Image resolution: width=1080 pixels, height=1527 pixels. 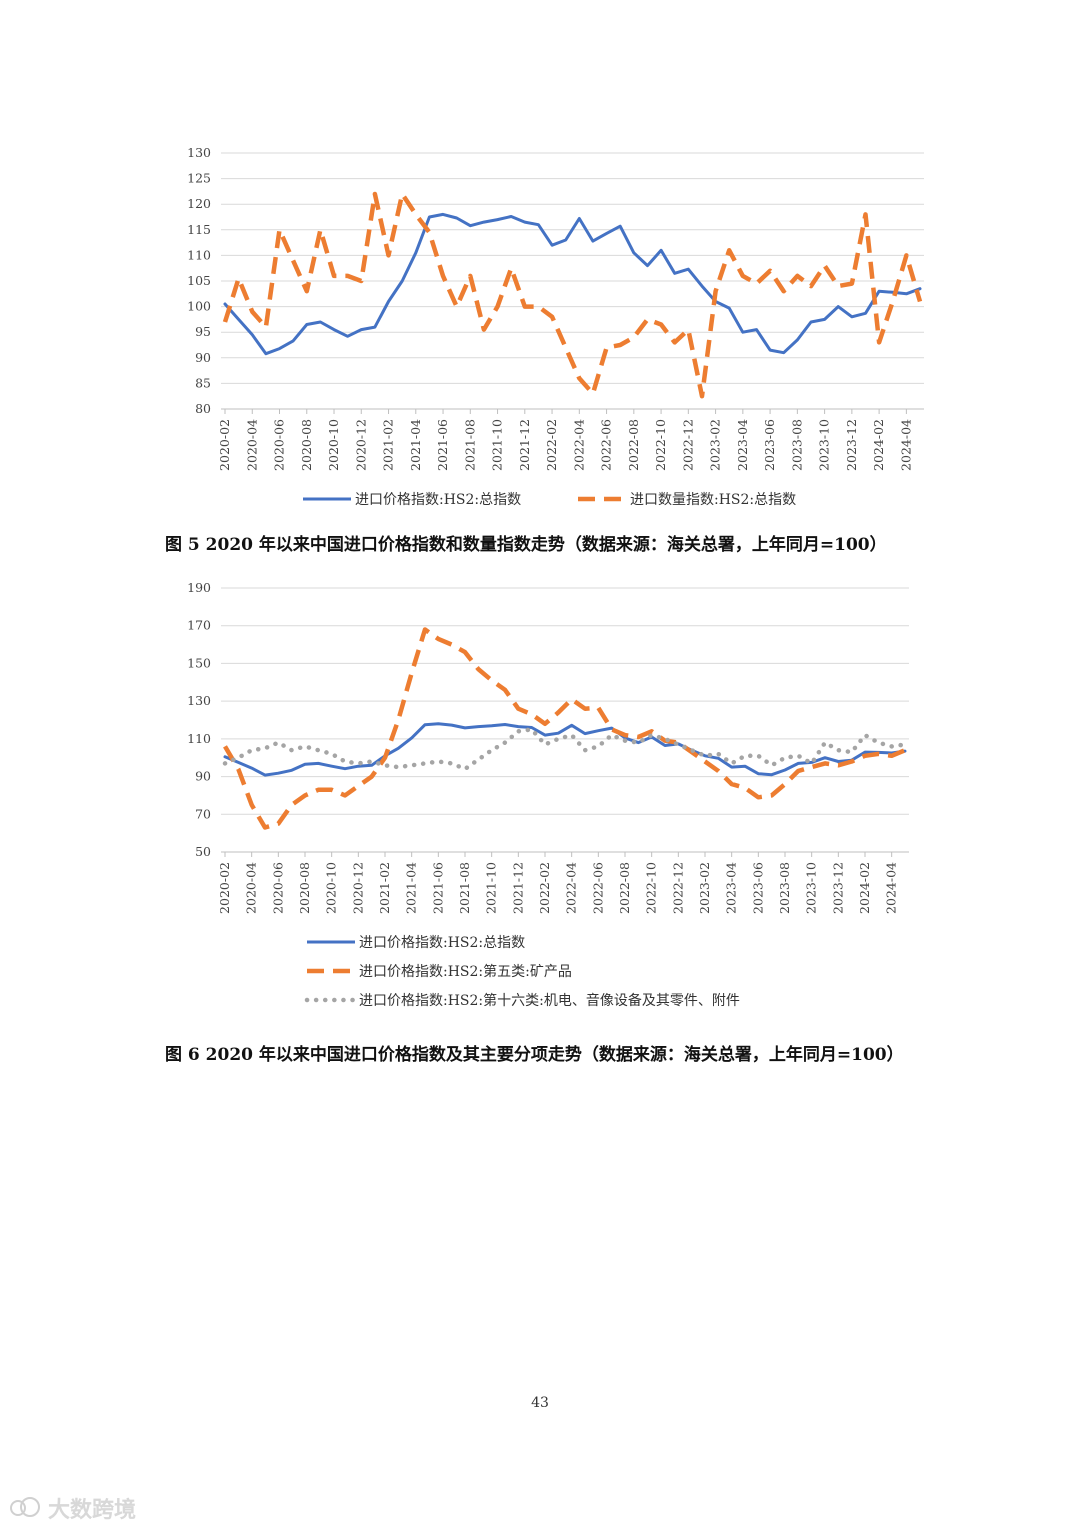 What do you see at coordinates (203, 382) in the screenshot?
I see `y-tick-label: 85` at bounding box center [203, 382].